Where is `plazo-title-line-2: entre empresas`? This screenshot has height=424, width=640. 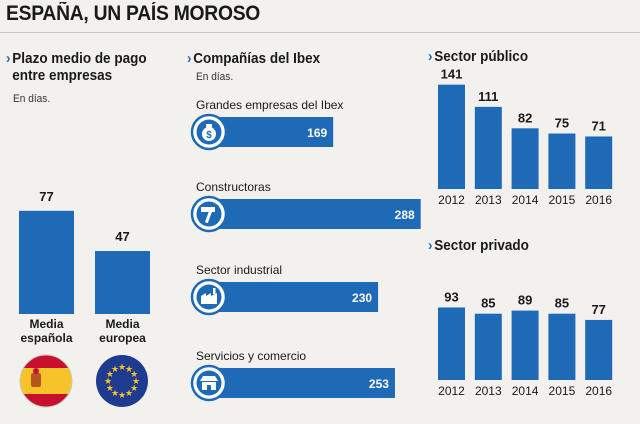
plazo-title-line-2: entre empresas is located at coordinates (62, 75).